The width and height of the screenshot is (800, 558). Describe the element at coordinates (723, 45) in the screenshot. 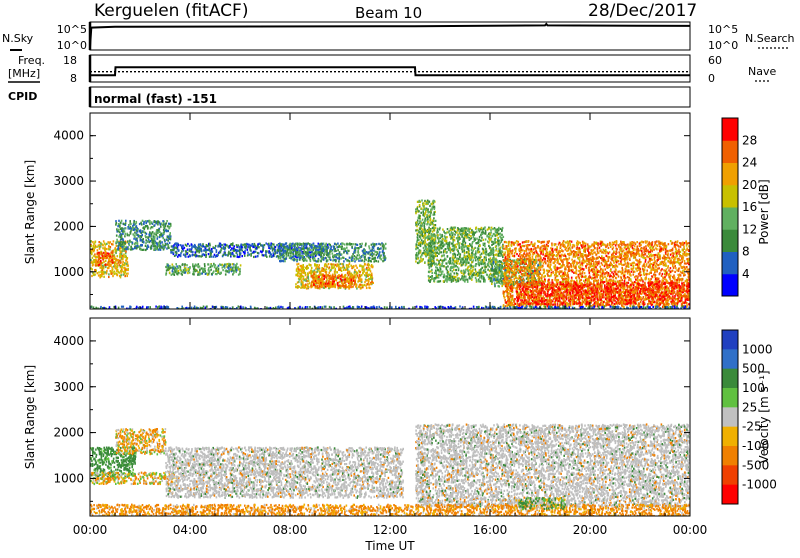

I see `noise-right-tick-bottom: 10^0` at that location.